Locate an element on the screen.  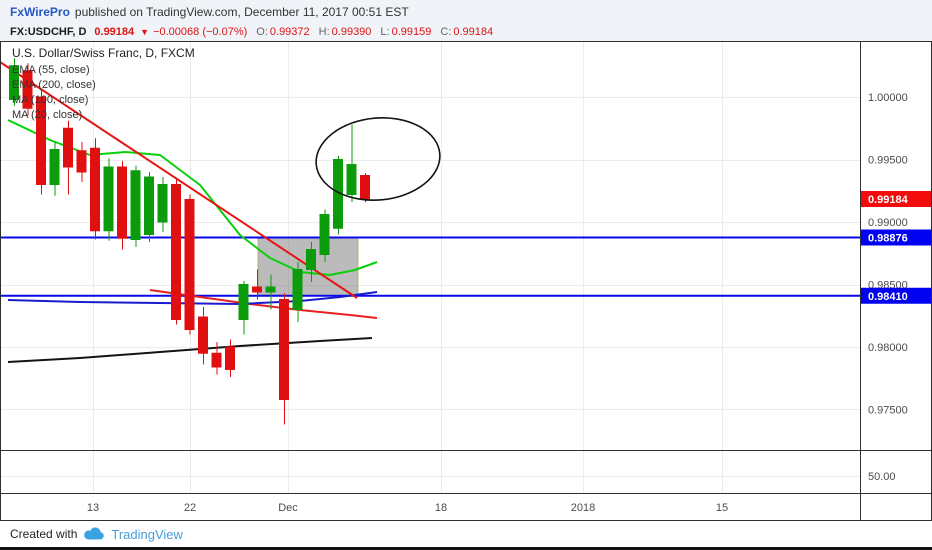
tradingview-link: TradingView is located at coordinates (147, 534).